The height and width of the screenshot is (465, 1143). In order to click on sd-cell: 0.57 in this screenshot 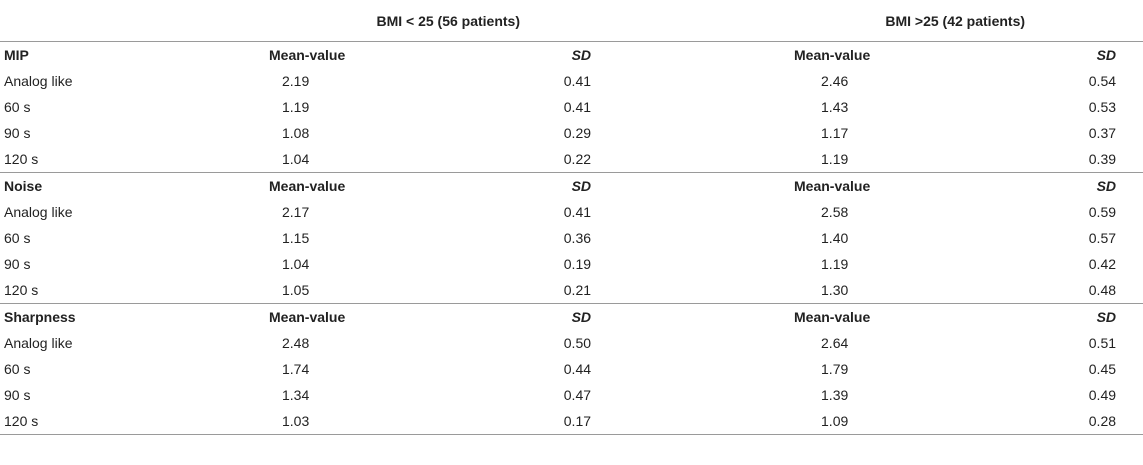, I will do `click(1102, 238)`.